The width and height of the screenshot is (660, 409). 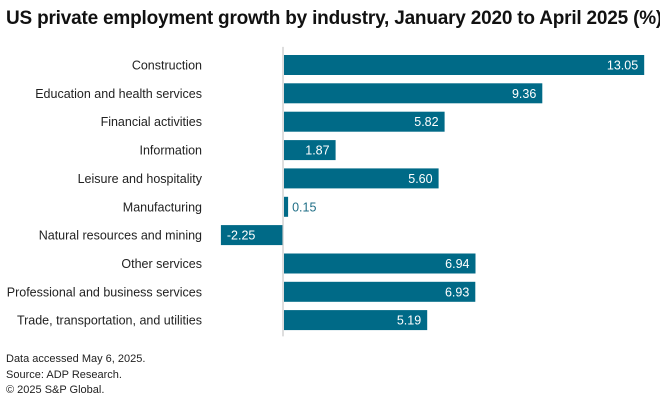 I want to click on bar-manufacturing, so click(x=286, y=206).